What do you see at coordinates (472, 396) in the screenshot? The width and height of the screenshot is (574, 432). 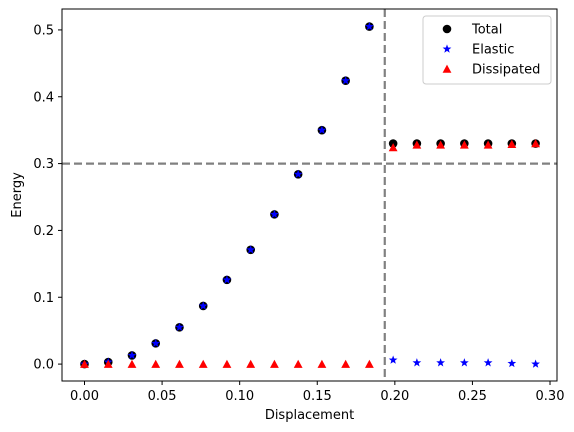 I see `x-tick-label: 0.25` at bounding box center [472, 396].